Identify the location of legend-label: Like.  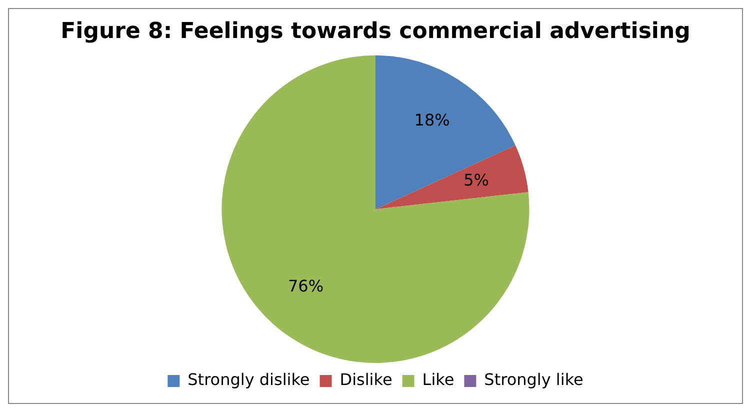
(438, 380).